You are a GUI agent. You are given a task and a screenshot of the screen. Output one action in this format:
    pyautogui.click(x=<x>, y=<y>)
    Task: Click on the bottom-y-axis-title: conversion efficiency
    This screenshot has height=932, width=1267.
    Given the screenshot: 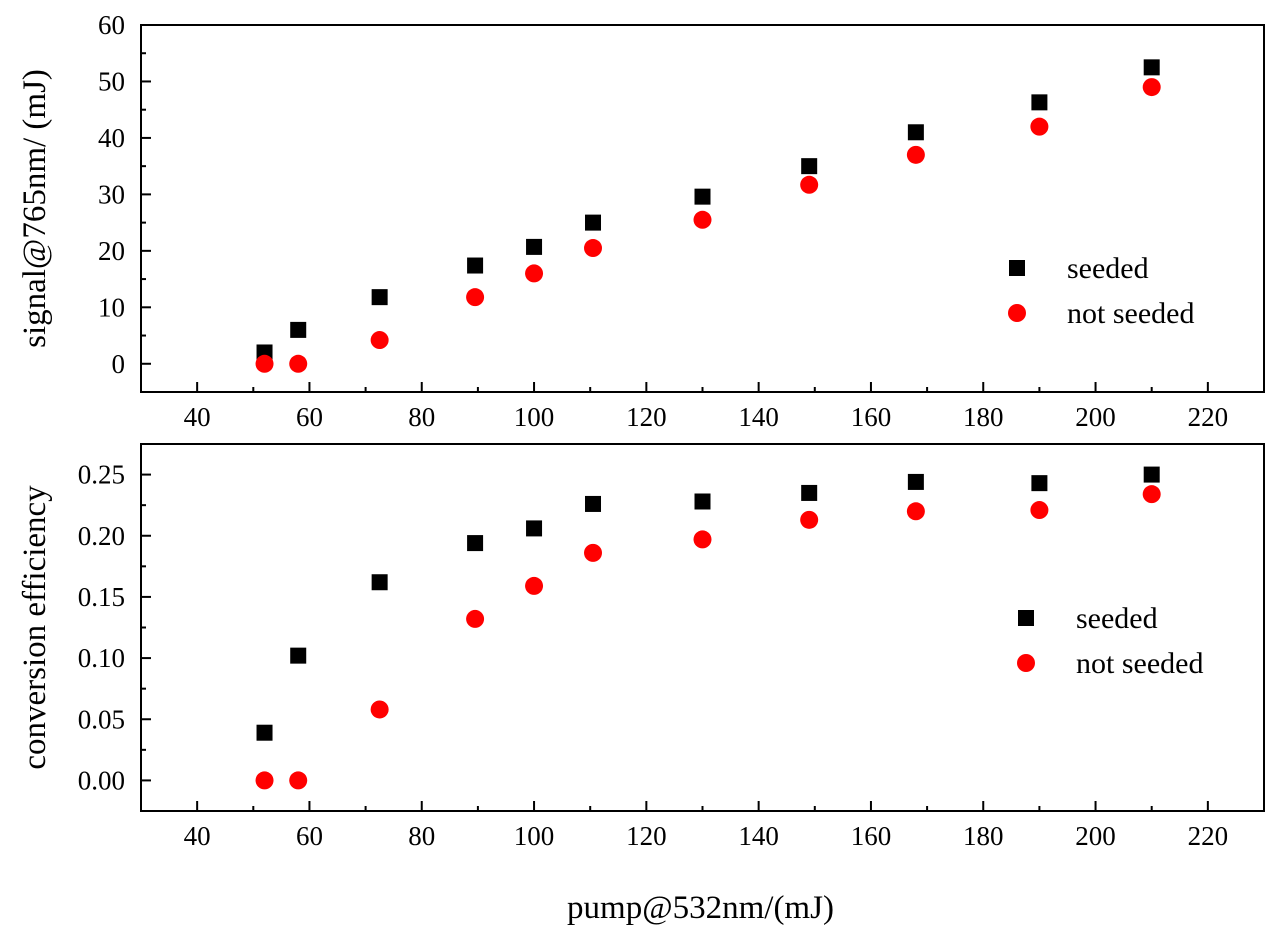 What is the action you would take?
    pyautogui.click(x=35, y=627)
    